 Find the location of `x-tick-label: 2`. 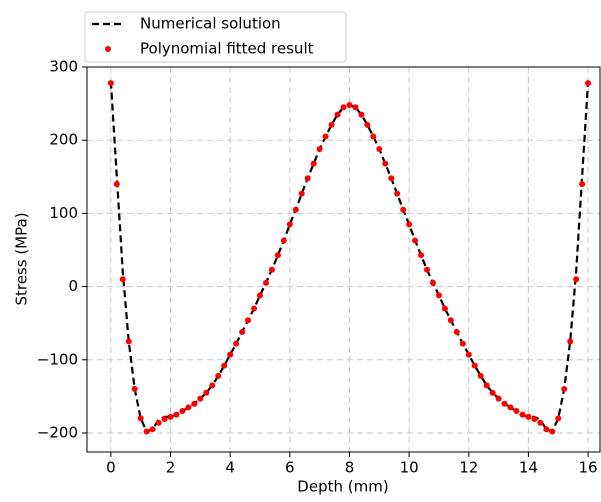

x-tick-label: 2 is located at coordinates (171, 468).